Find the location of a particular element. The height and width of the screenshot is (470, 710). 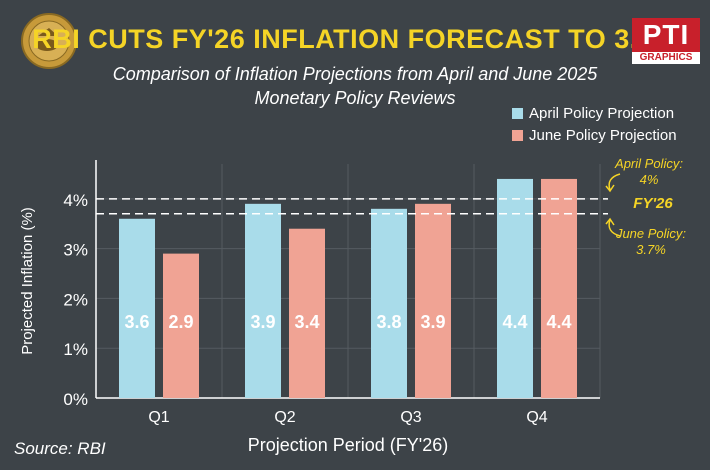

annotation-june: June Policy: 3.7% is located at coordinates (651, 242).